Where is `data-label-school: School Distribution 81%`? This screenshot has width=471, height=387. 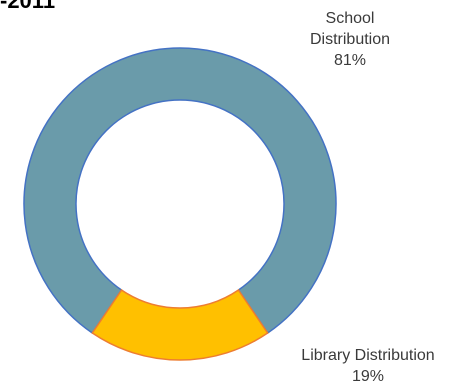
data-label-school: School Distribution 81% is located at coordinates (350, 39).